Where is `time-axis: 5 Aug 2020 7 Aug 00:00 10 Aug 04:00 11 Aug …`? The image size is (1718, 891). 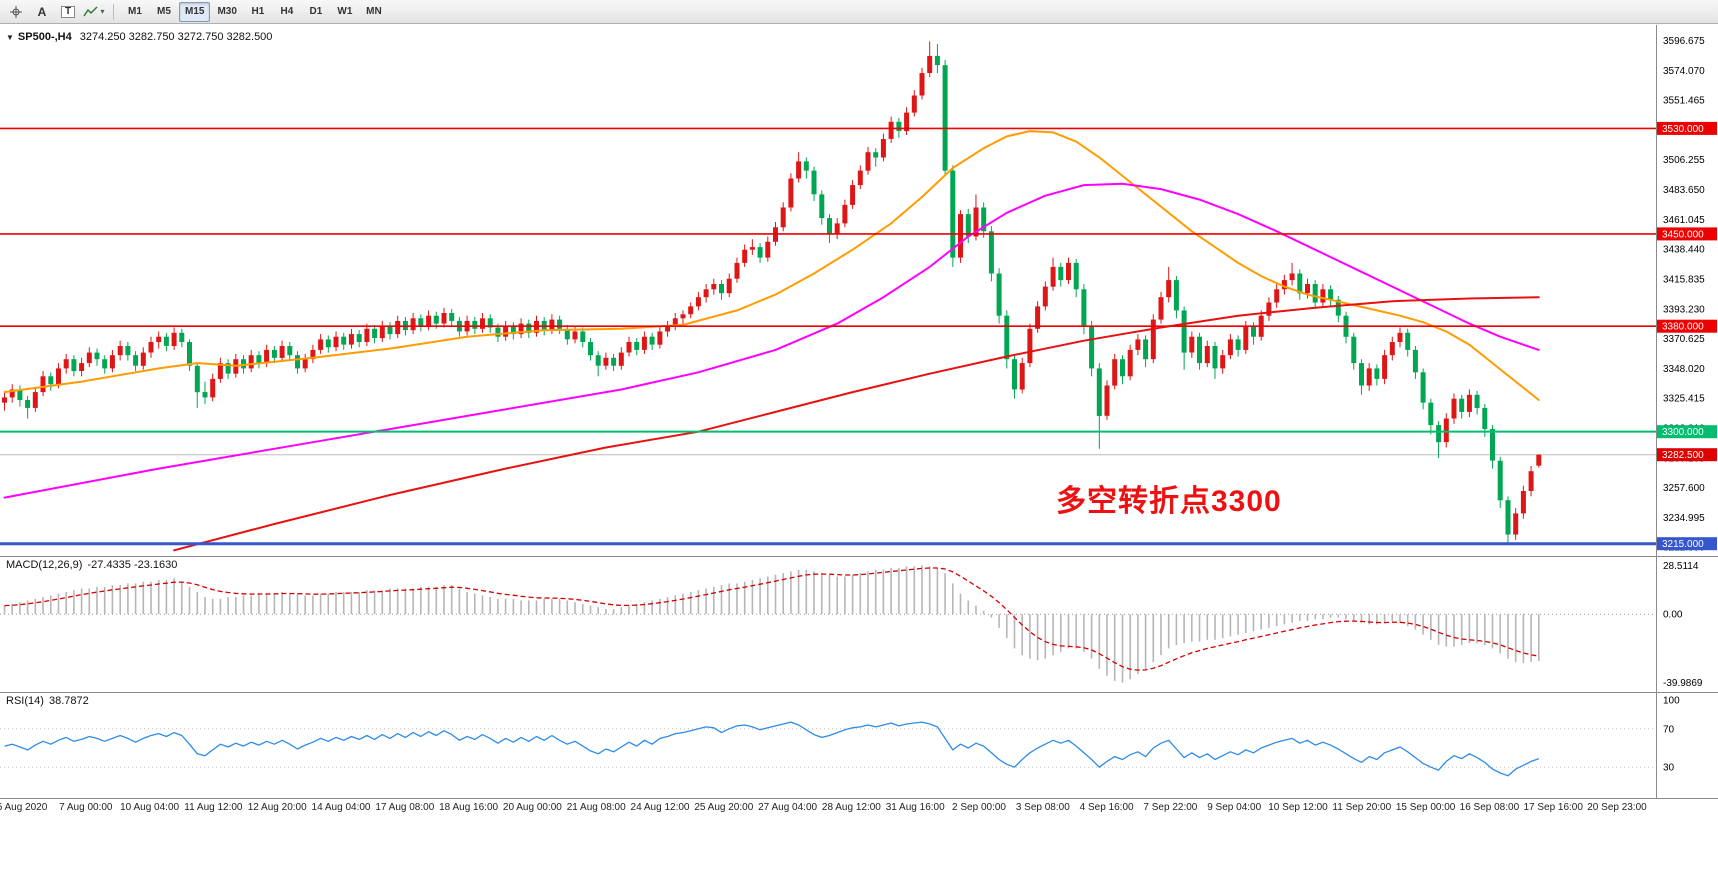 time-axis: 5 Aug 2020 7 Aug 00:00 10 Aug 04:00 11 Aug … is located at coordinates (859, 809).